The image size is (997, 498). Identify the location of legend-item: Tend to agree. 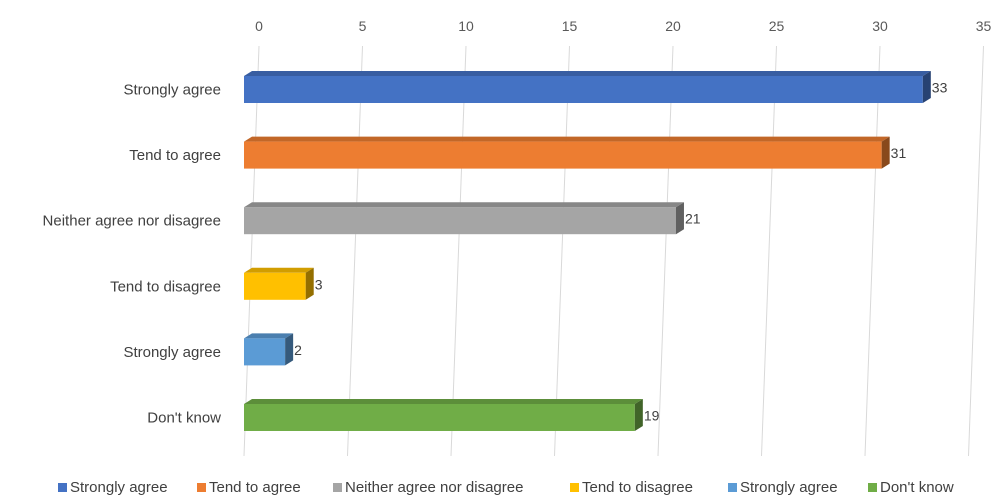
(249, 487).